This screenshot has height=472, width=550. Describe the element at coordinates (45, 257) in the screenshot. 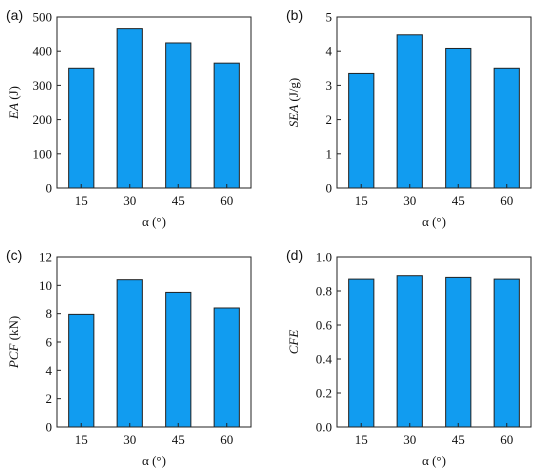

I see `y-tick-label: 12` at that location.